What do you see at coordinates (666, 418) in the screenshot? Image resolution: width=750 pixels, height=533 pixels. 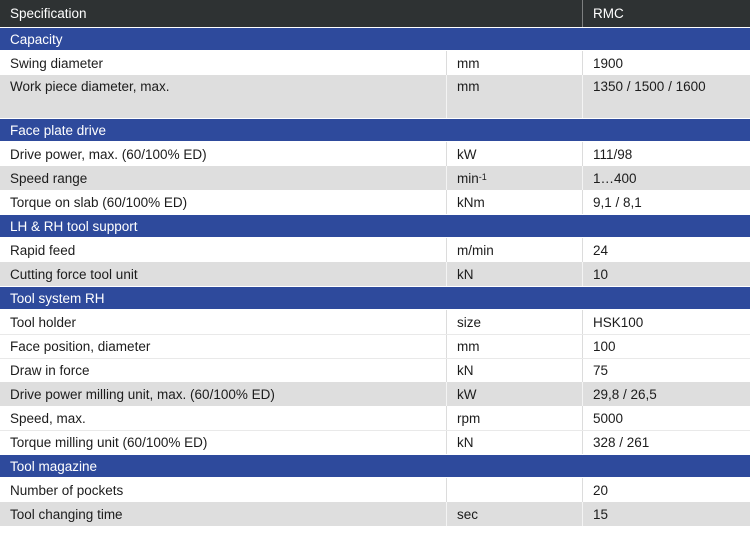 I see `value-cell: 5000` at bounding box center [666, 418].